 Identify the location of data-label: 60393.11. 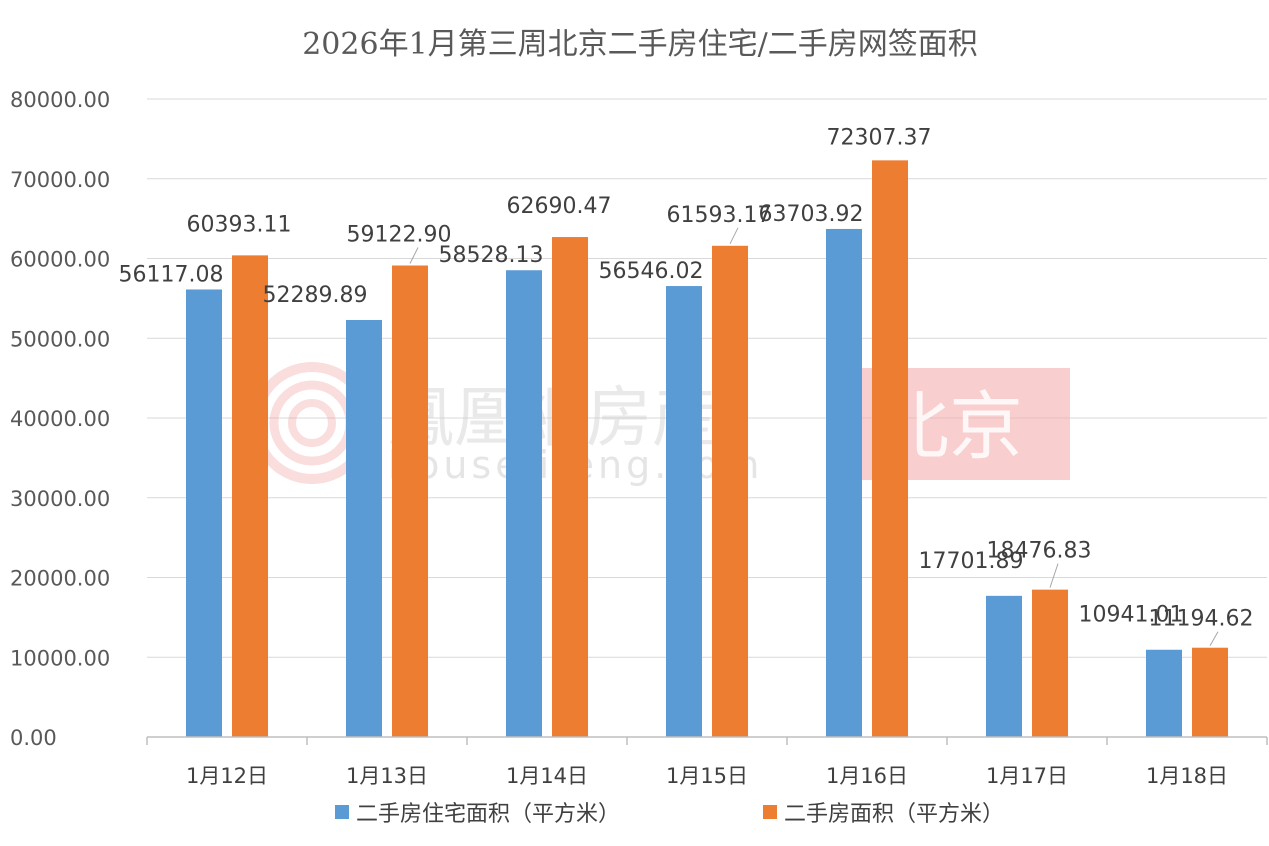
(239, 224).